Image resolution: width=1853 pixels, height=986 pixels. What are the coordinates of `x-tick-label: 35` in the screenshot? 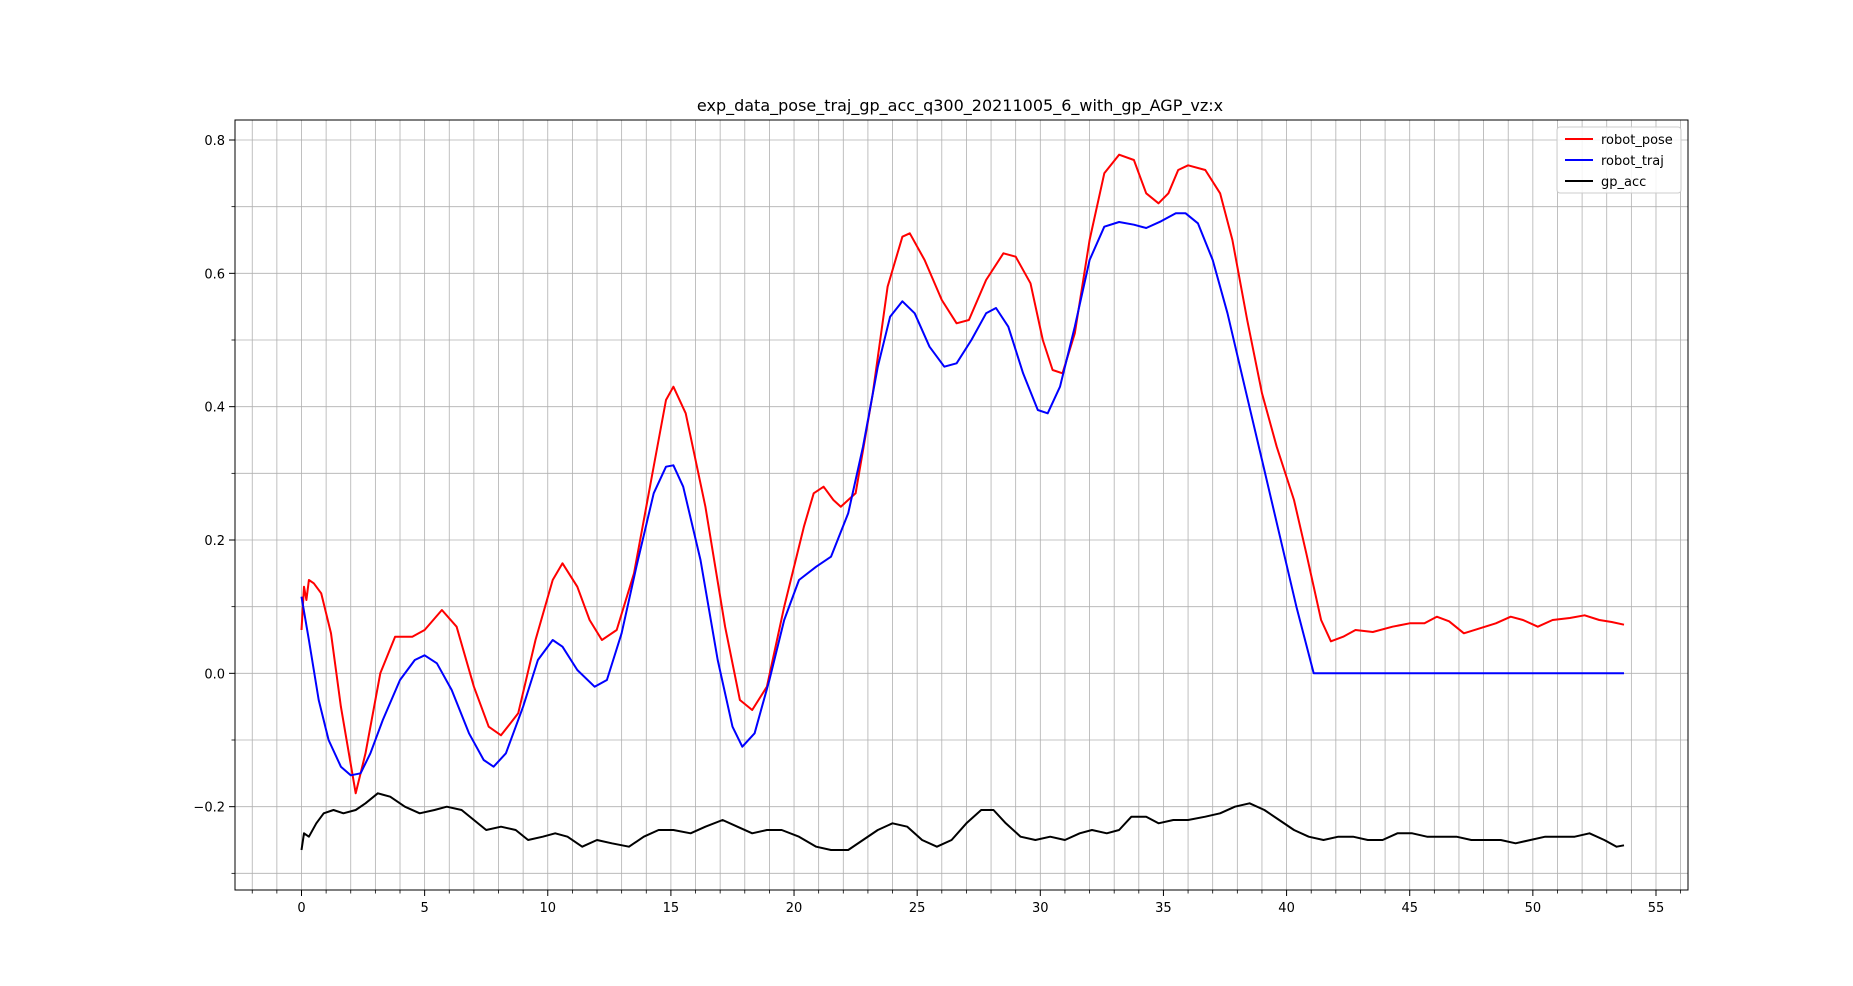 It's located at (1163, 908).